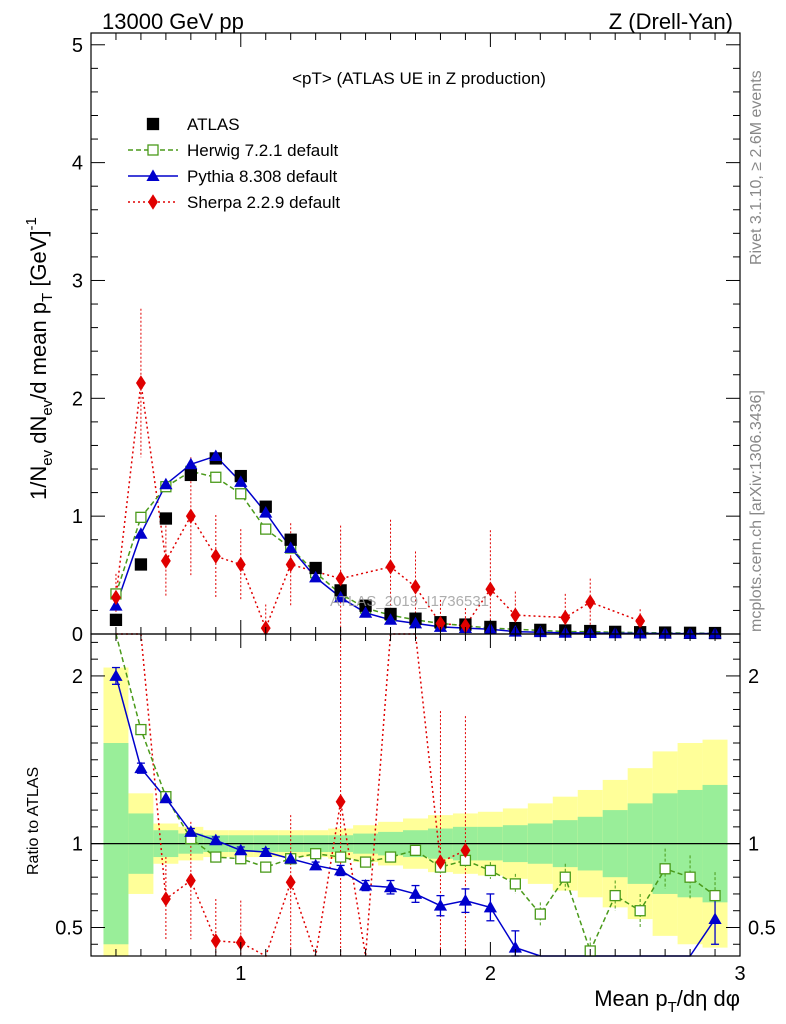 The image size is (786, 1024). What do you see at coordinates (667, 1001) in the screenshot?
I see `x-axis-label: Mean pT/dη dφ` at bounding box center [667, 1001].